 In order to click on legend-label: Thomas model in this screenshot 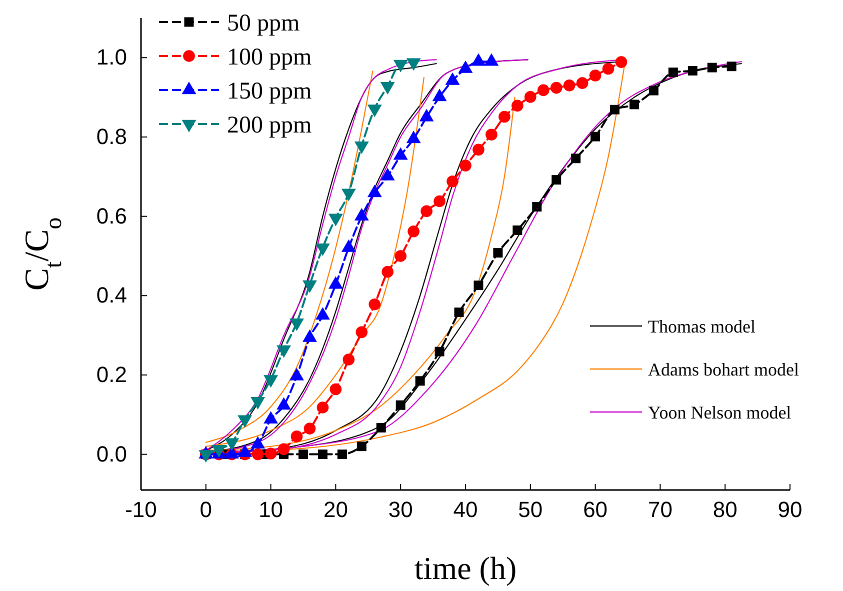, I will do `click(702, 326)`.